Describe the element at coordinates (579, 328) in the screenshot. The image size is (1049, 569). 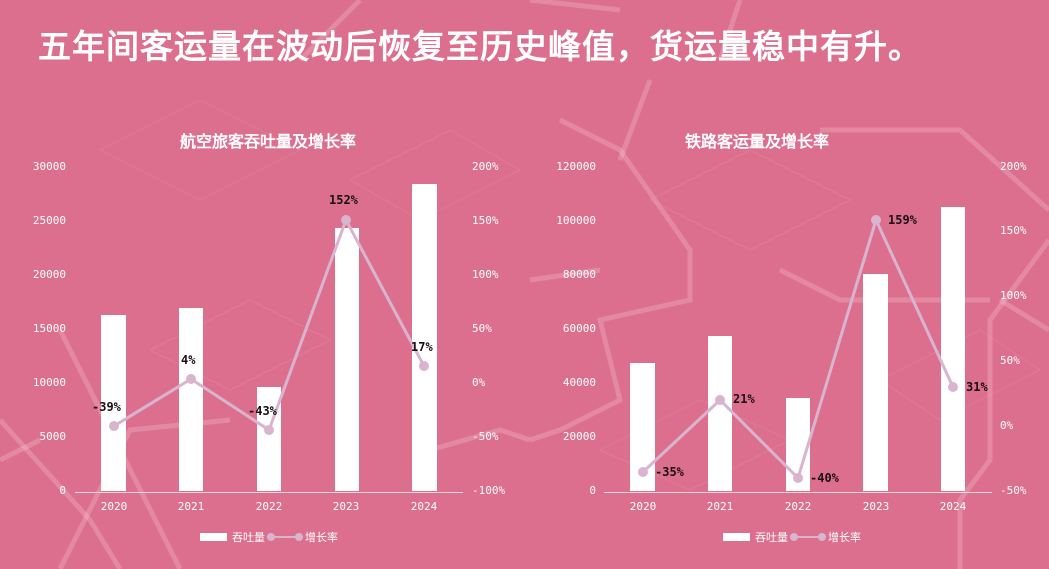
I see `left-axis-tick: 60000` at that location.